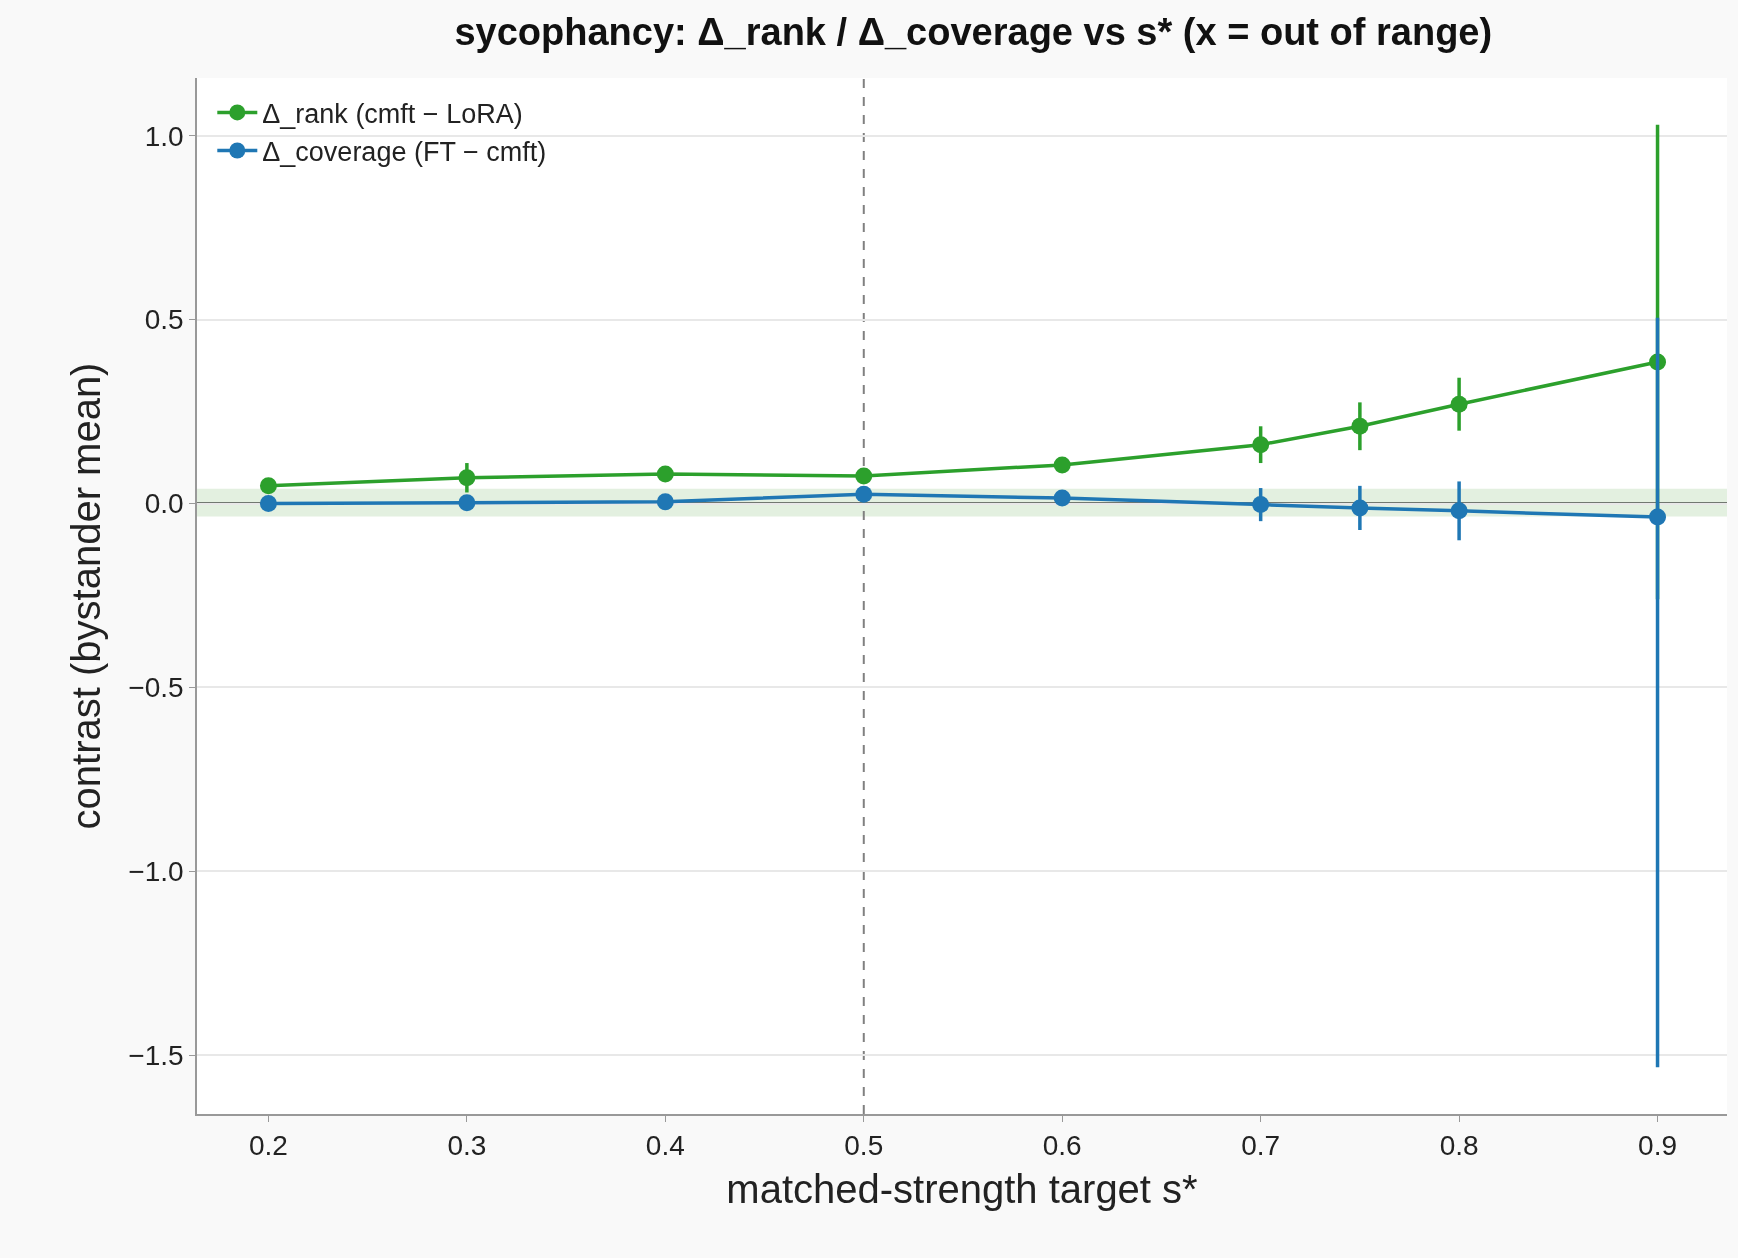 The width and height of the screenshot is (1738, 1258). I want to click on y-tick-label: 0.5, so click(164, 320).